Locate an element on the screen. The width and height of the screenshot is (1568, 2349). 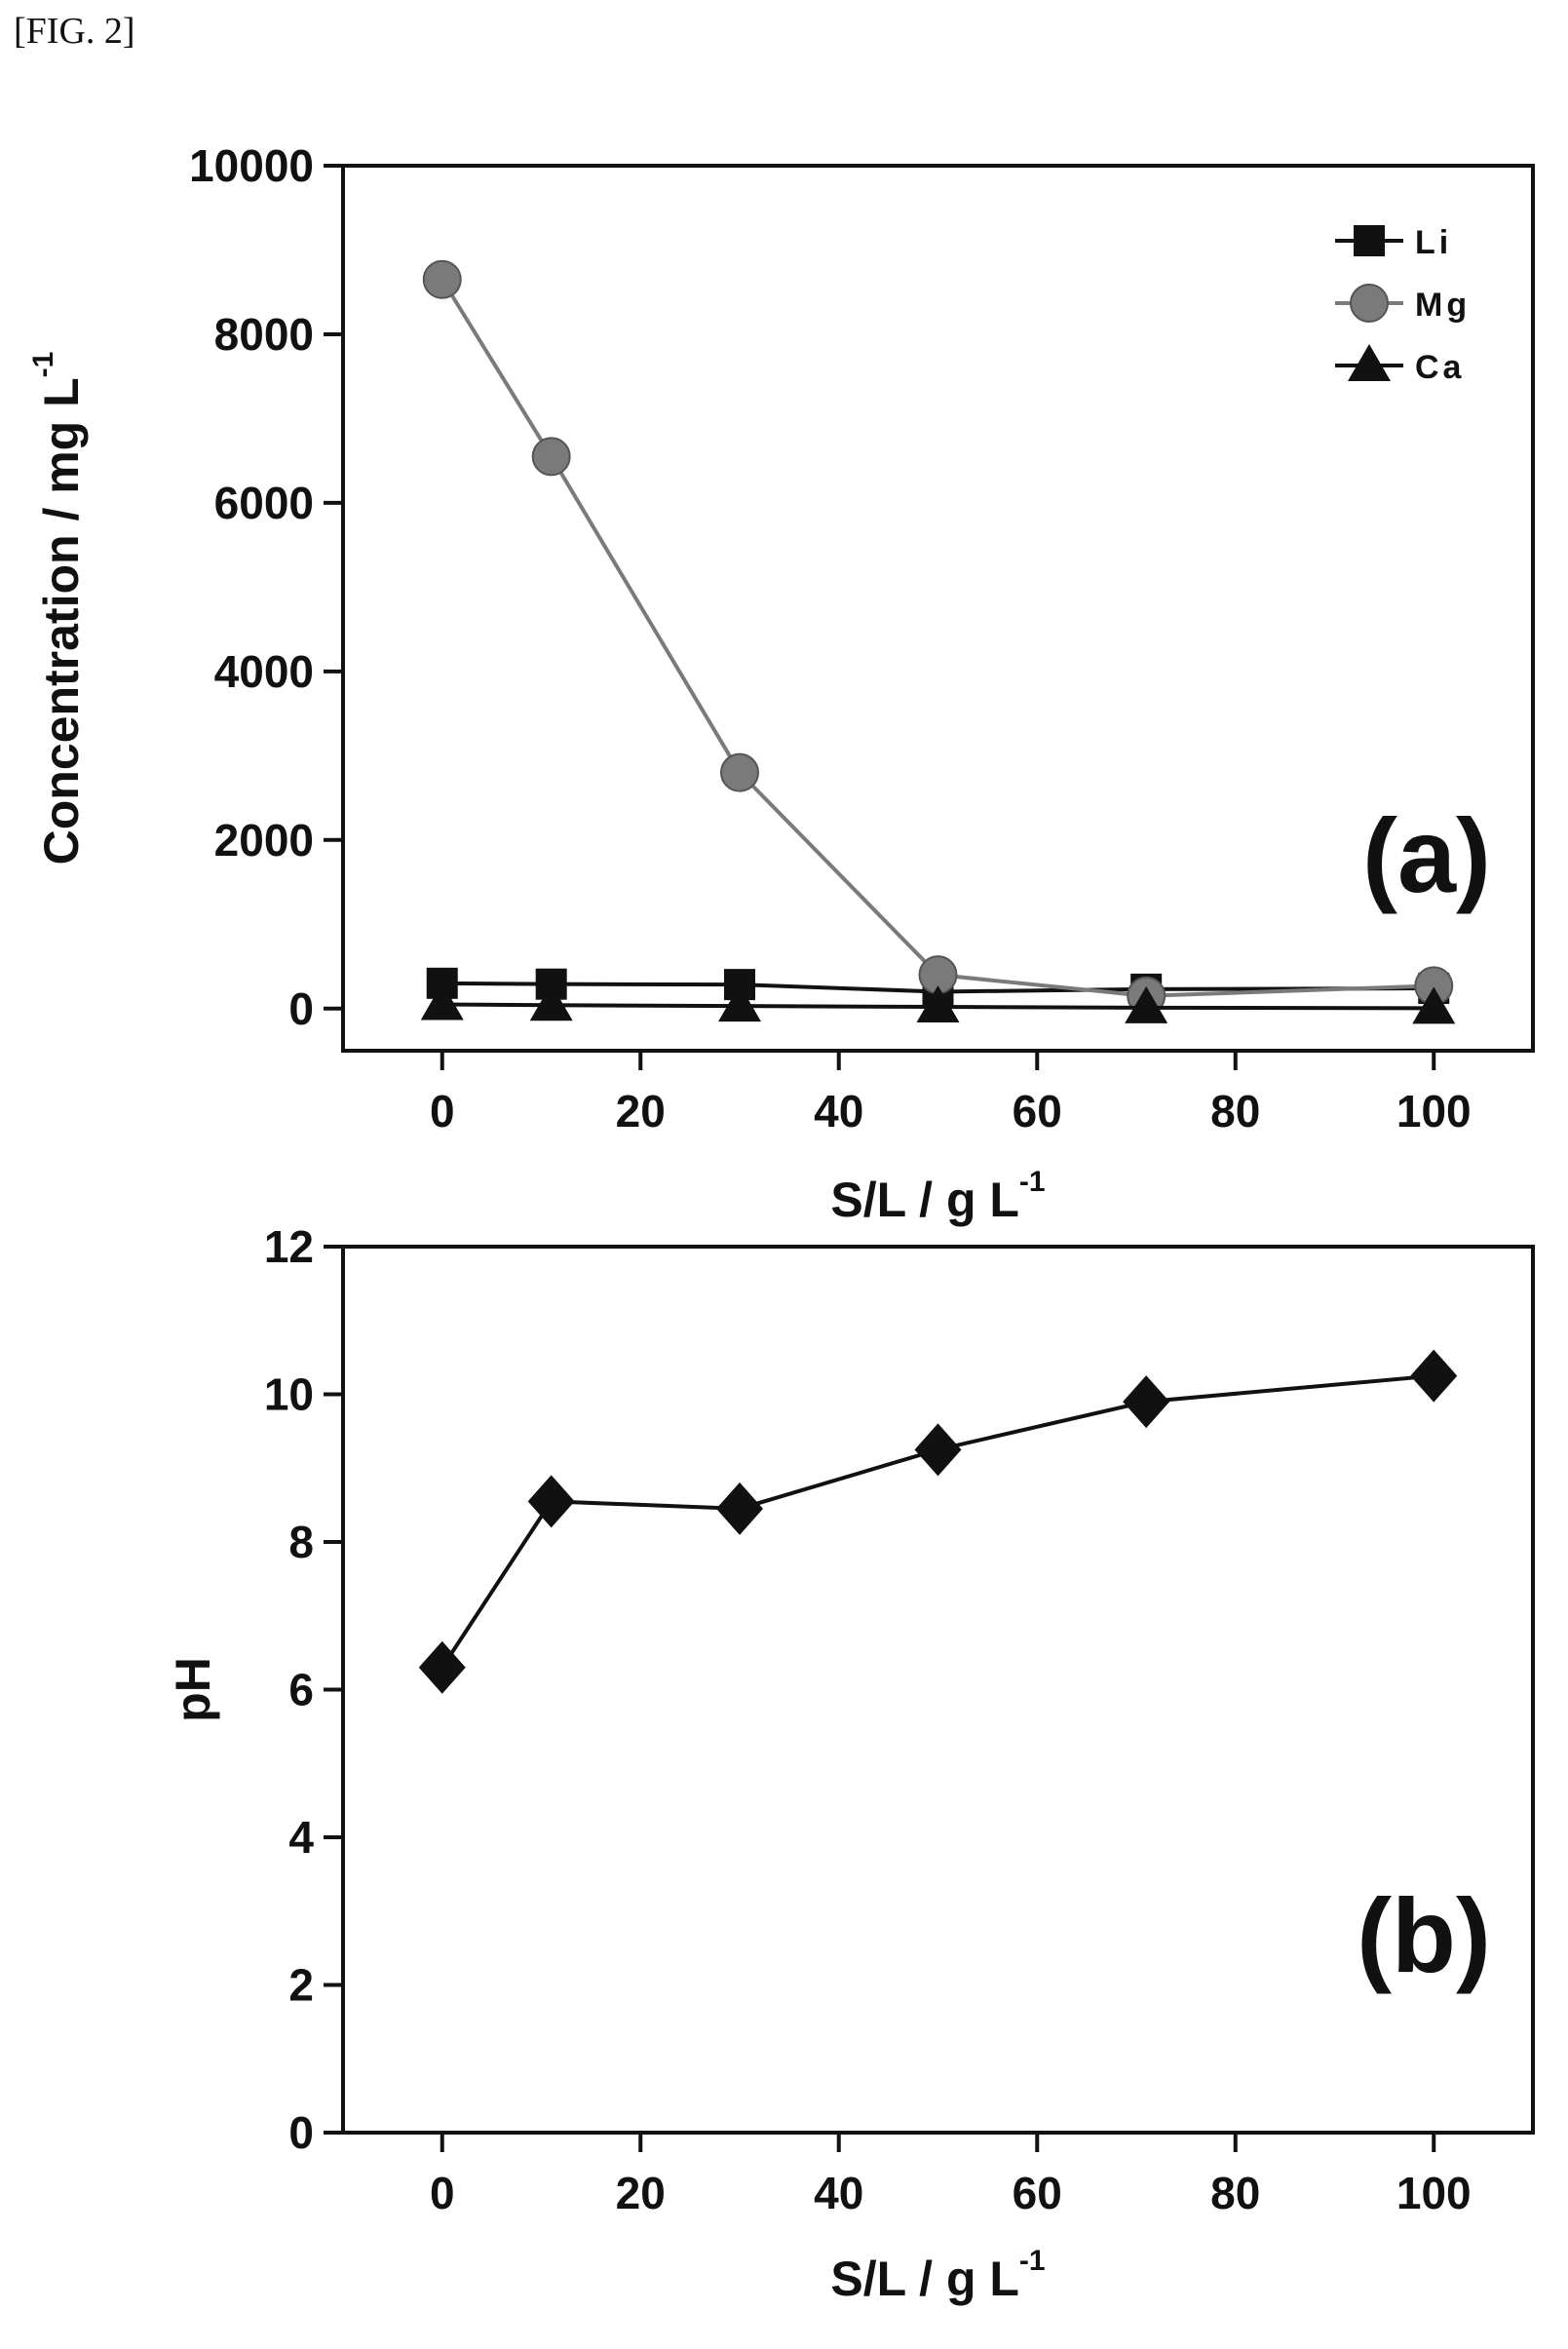
y-tick-label: 10000 is located at coordinates (252, 165).